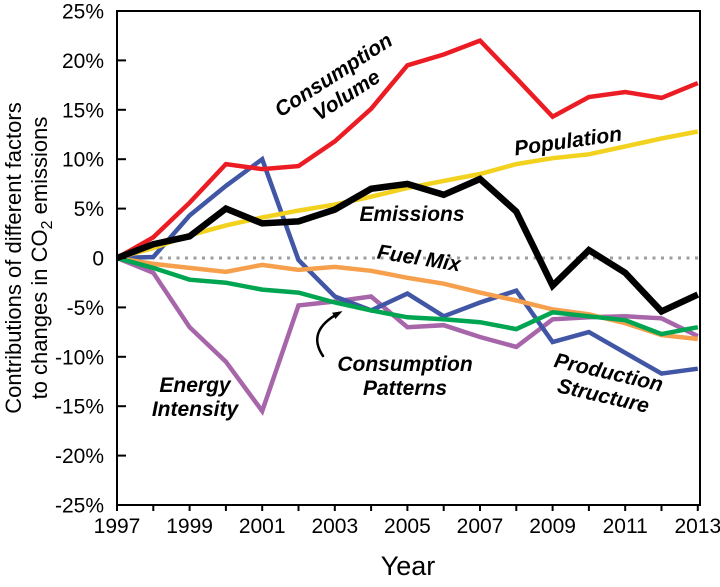 This screenshot has height=587, width=720. What do you see at coordinates (407, 296) in the screenshot?
I see `series-line-consumption-patterns` at bounding box center [407, 296].